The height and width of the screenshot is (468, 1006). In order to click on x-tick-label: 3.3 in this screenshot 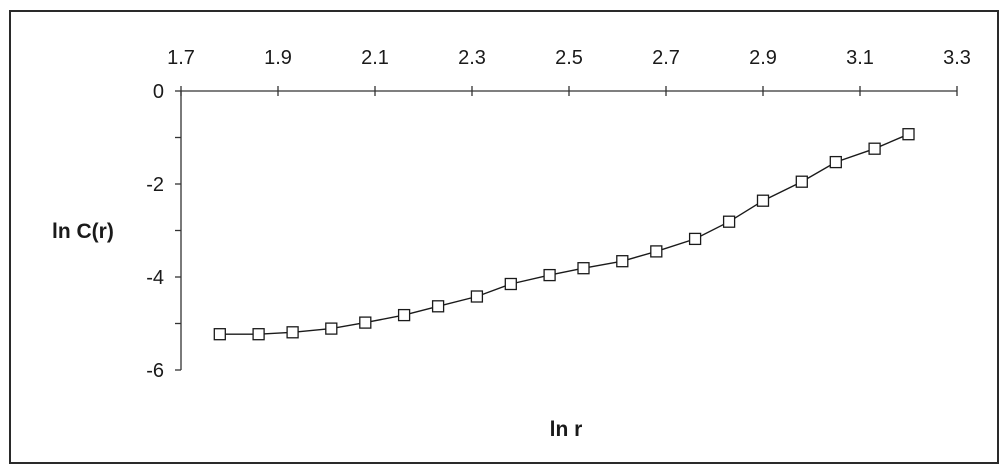, I will do `click(957, 58)`.